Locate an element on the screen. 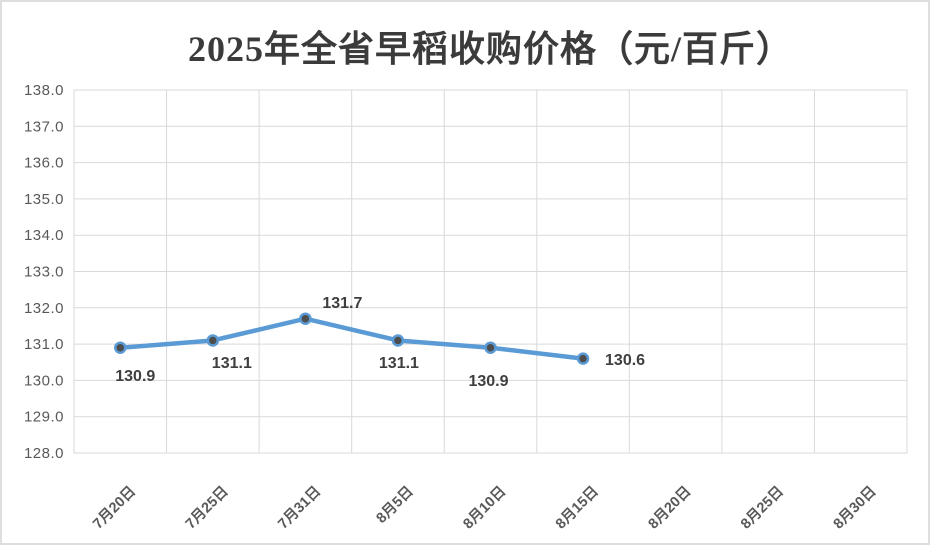 The image size is (930, 545). y-axis-tick-label: 136.0 is located at coordinates (44, 163).